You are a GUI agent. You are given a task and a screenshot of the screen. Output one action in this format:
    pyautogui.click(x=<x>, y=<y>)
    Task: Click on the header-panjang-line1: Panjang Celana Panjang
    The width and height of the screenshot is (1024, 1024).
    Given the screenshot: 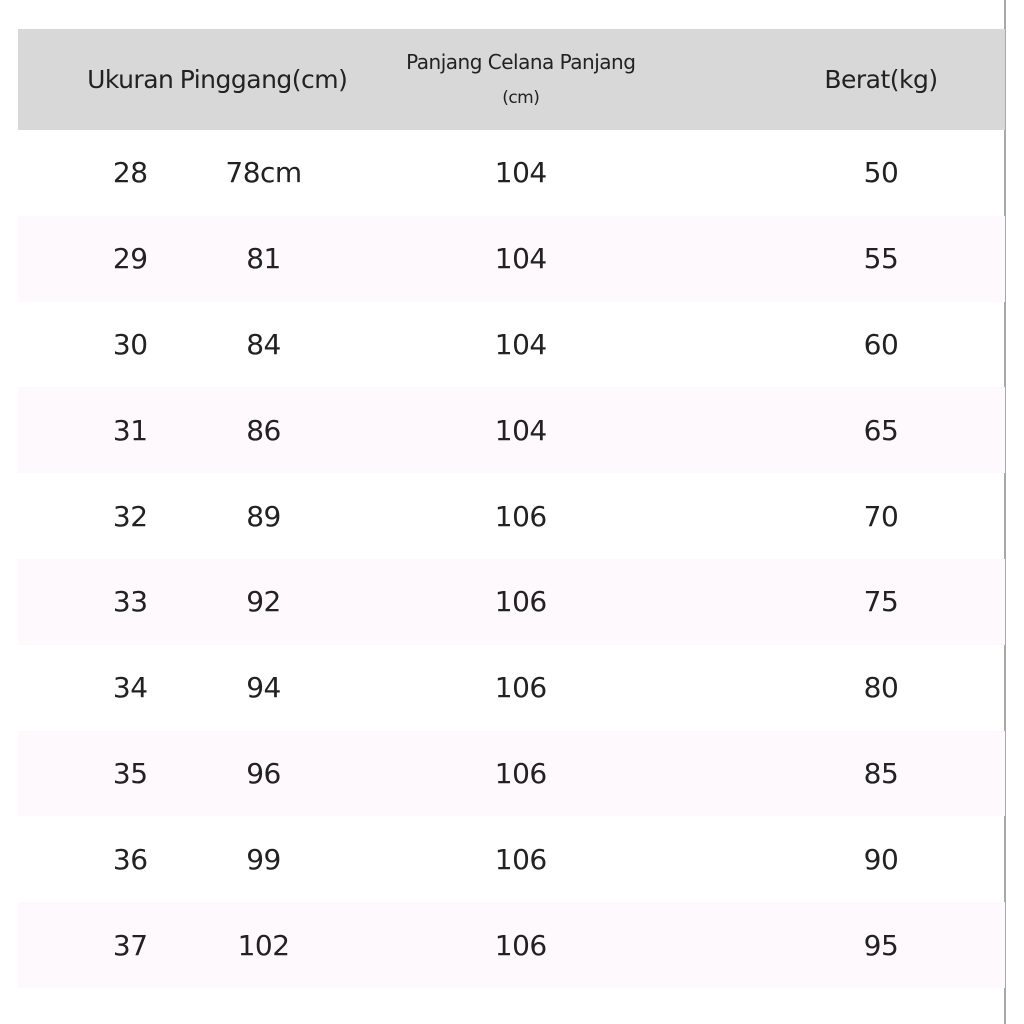 What is the action you would take?
    pyautogui.click(x=521, y=61)
    